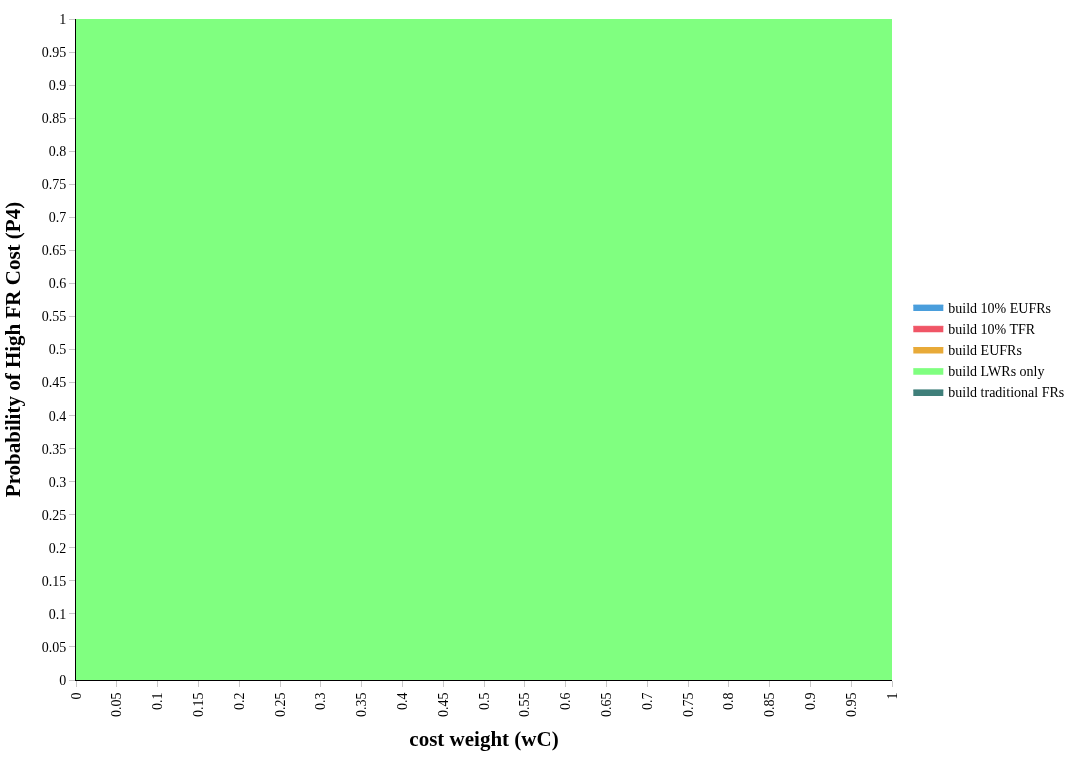  I want to click on y-tick-label: 0.9, so click(57, 85).